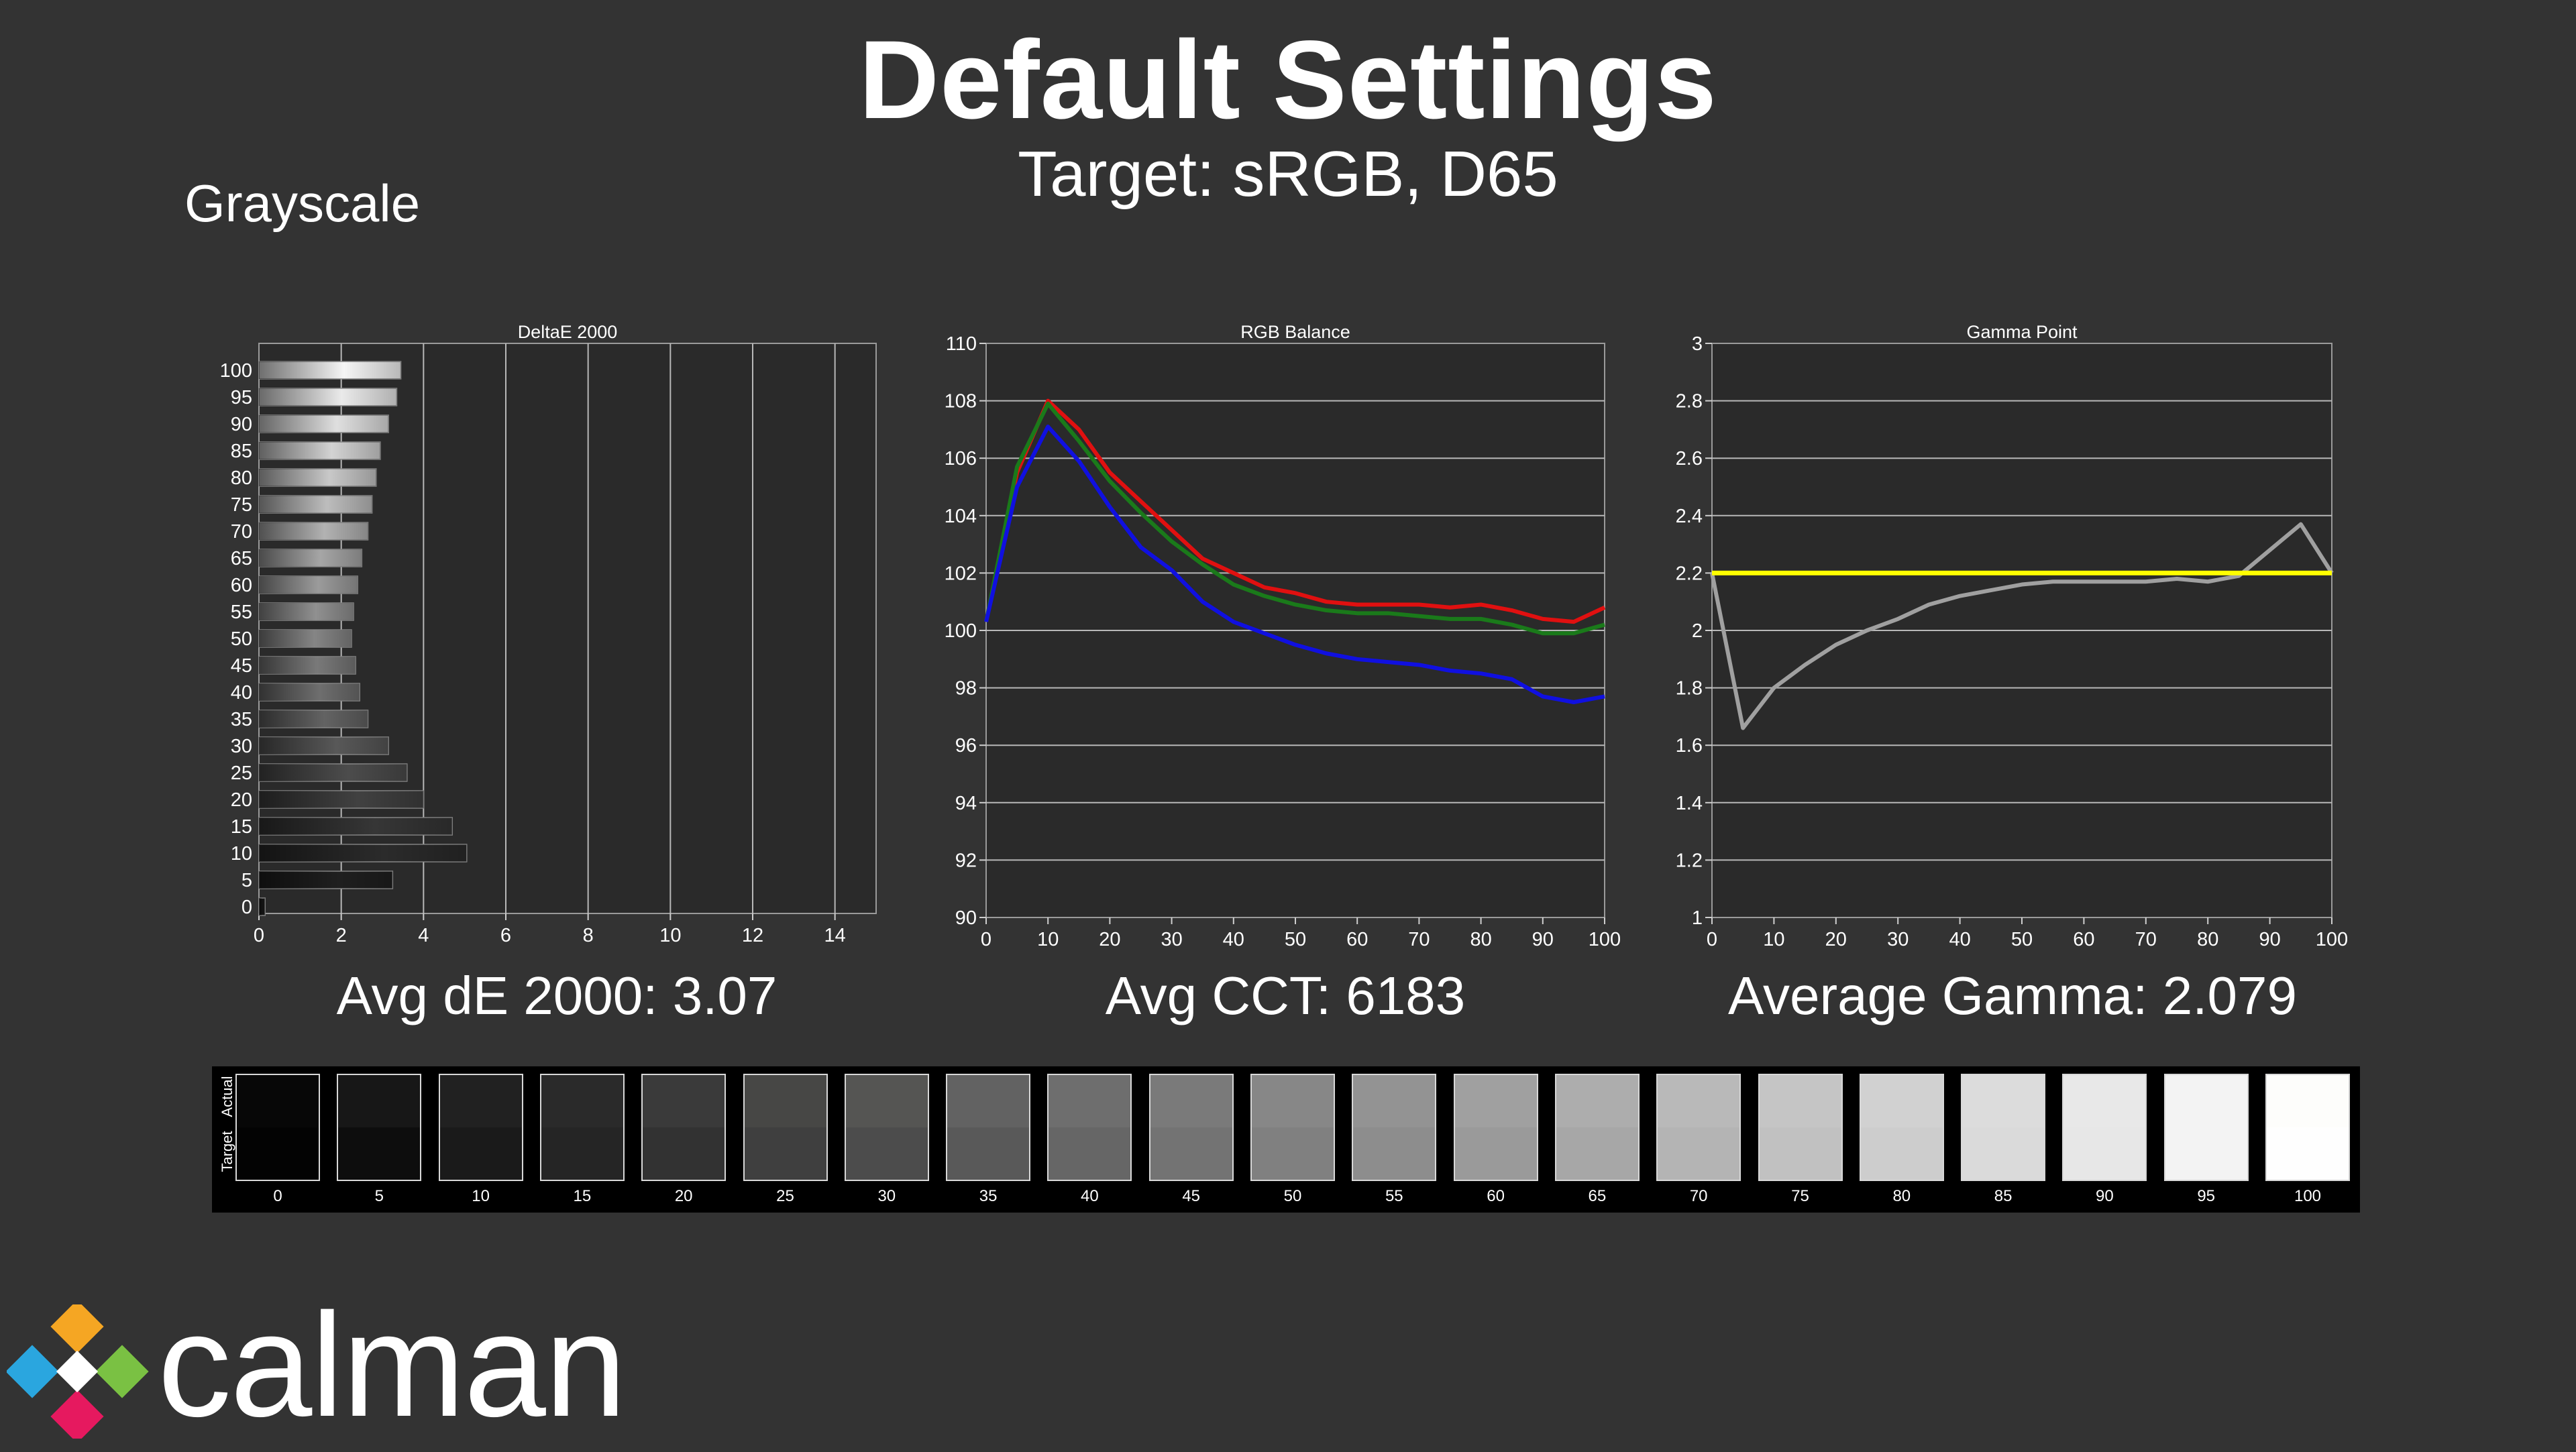  What do you see at coordinates (241, 424) in the screenshot?
I see `deltae-y-label-90: 90` at bounding box center [241, 424].